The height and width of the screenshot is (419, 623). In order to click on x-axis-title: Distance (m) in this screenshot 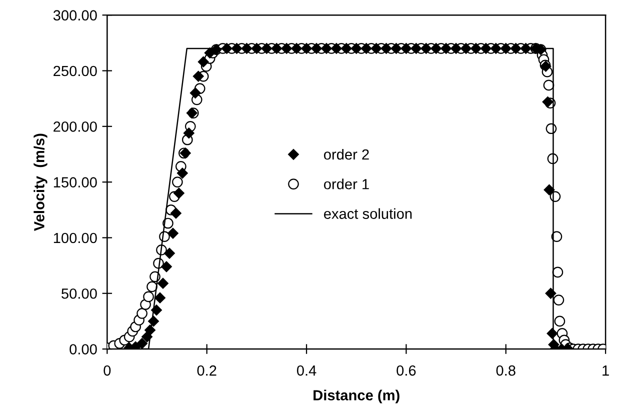, I will do `click(357, 397)`.